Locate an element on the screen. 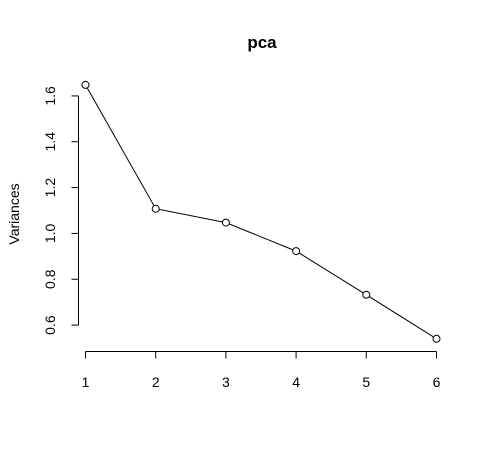  x-tick-label: 2 is located at coordinates (156, 382).